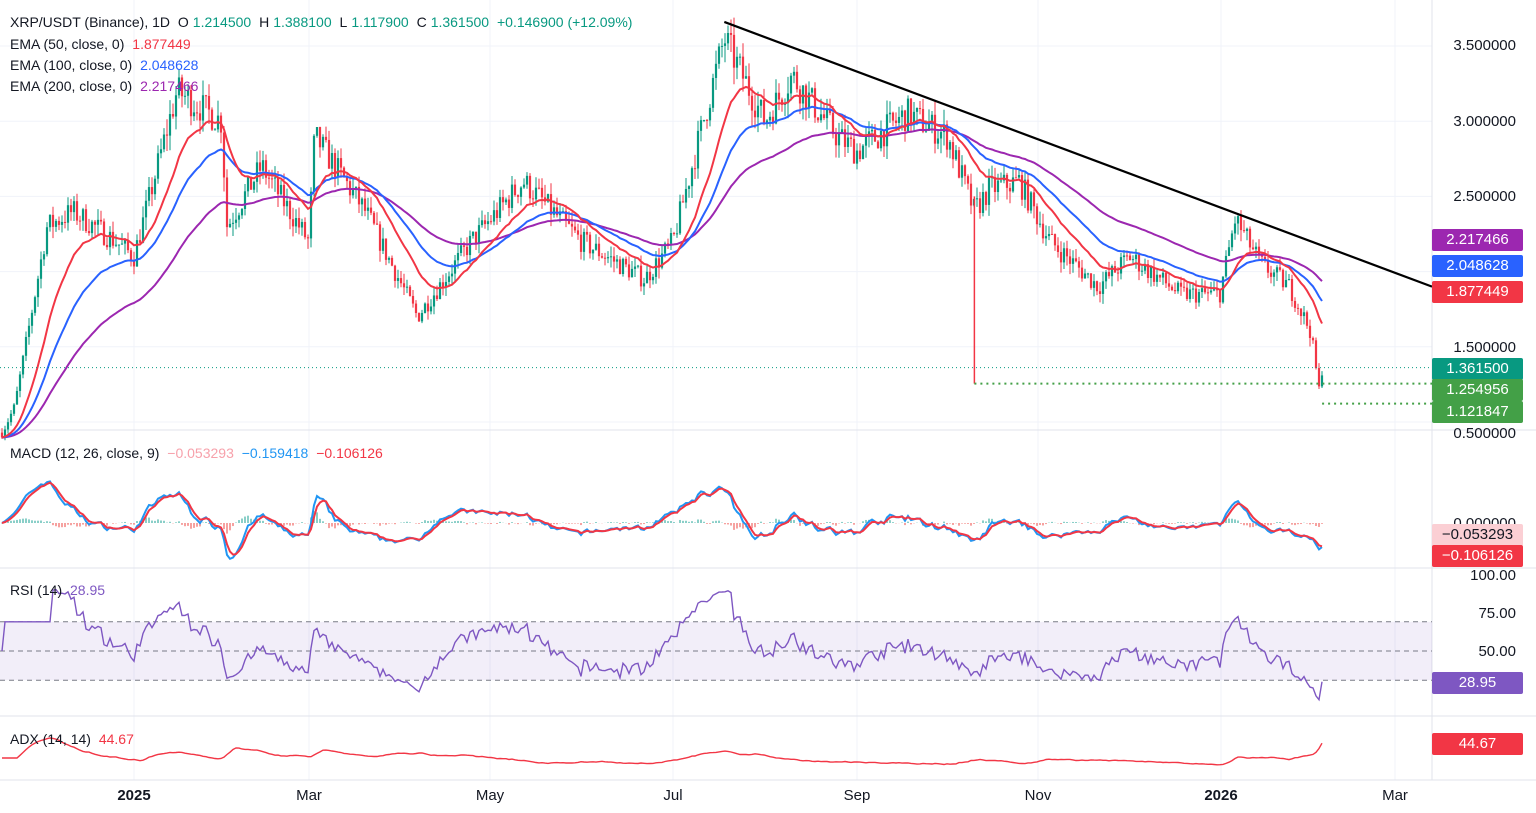  Describe the element at coordinates (1477, 292) in the screenshot. I see `ema50-price-tag: 1.877449` at that location.